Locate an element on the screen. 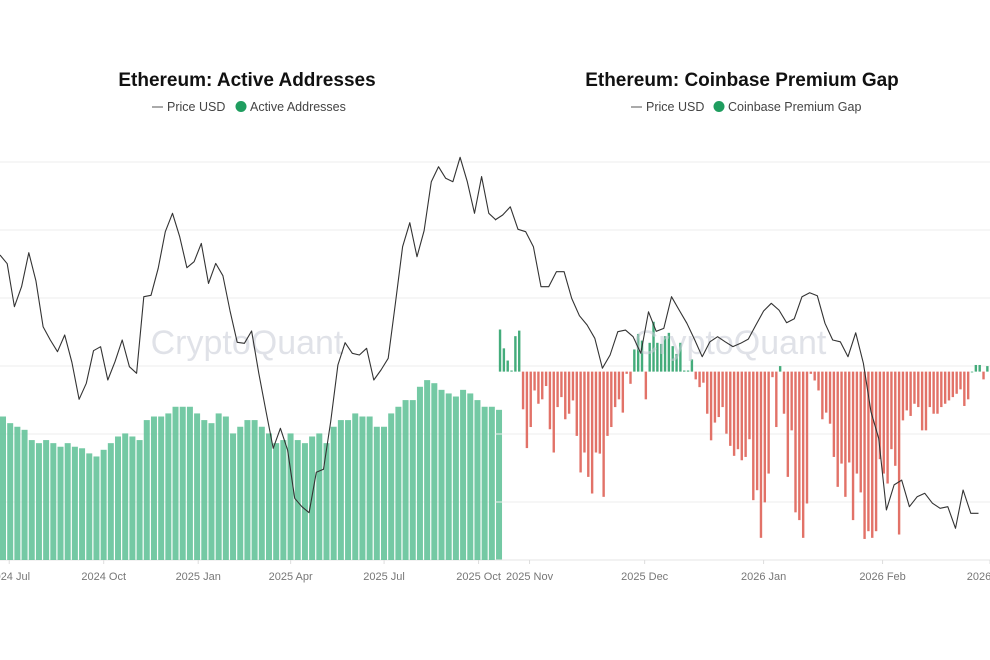 The image size is (990, 660). legend: Price USD Coinbase Premium Gap is located at coordinates (746, 107).